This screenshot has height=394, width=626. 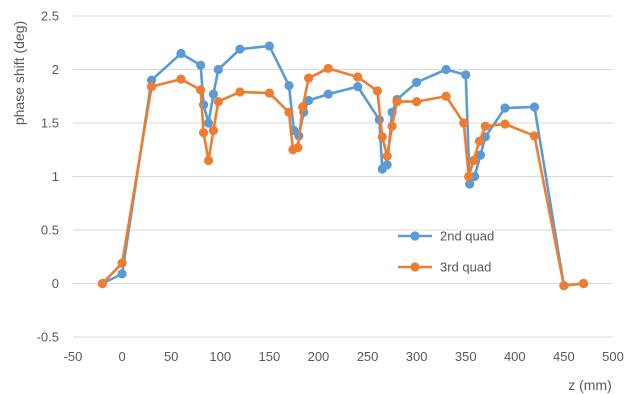 I want to click on legend-item: 2nd quad, so click(x=446, y=236).